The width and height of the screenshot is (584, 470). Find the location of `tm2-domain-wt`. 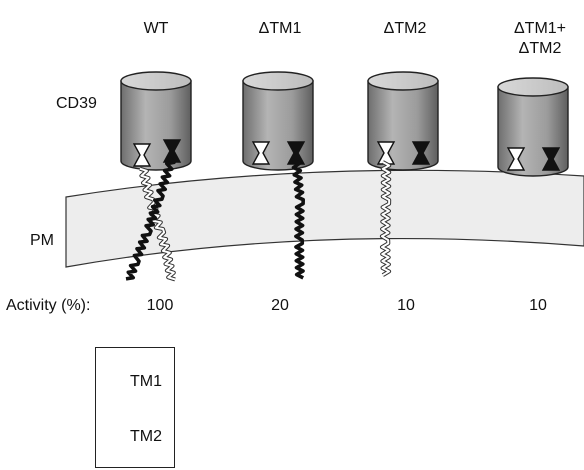

tm2-domain-wt is located at coordinates (172, 151).